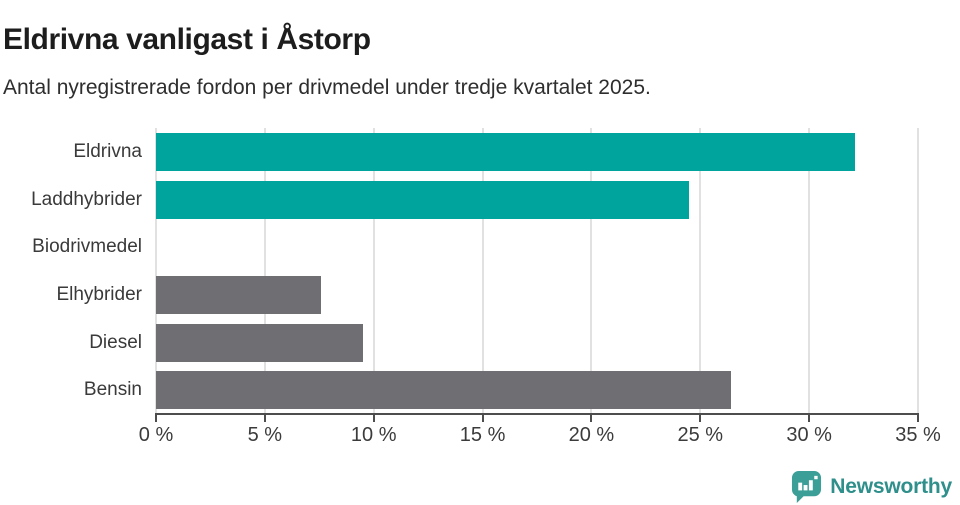 The image size is (960, 505). Describe the element at coordinates (423, 199) in the screenshot. I see `bar-laddhybrider` at that location.